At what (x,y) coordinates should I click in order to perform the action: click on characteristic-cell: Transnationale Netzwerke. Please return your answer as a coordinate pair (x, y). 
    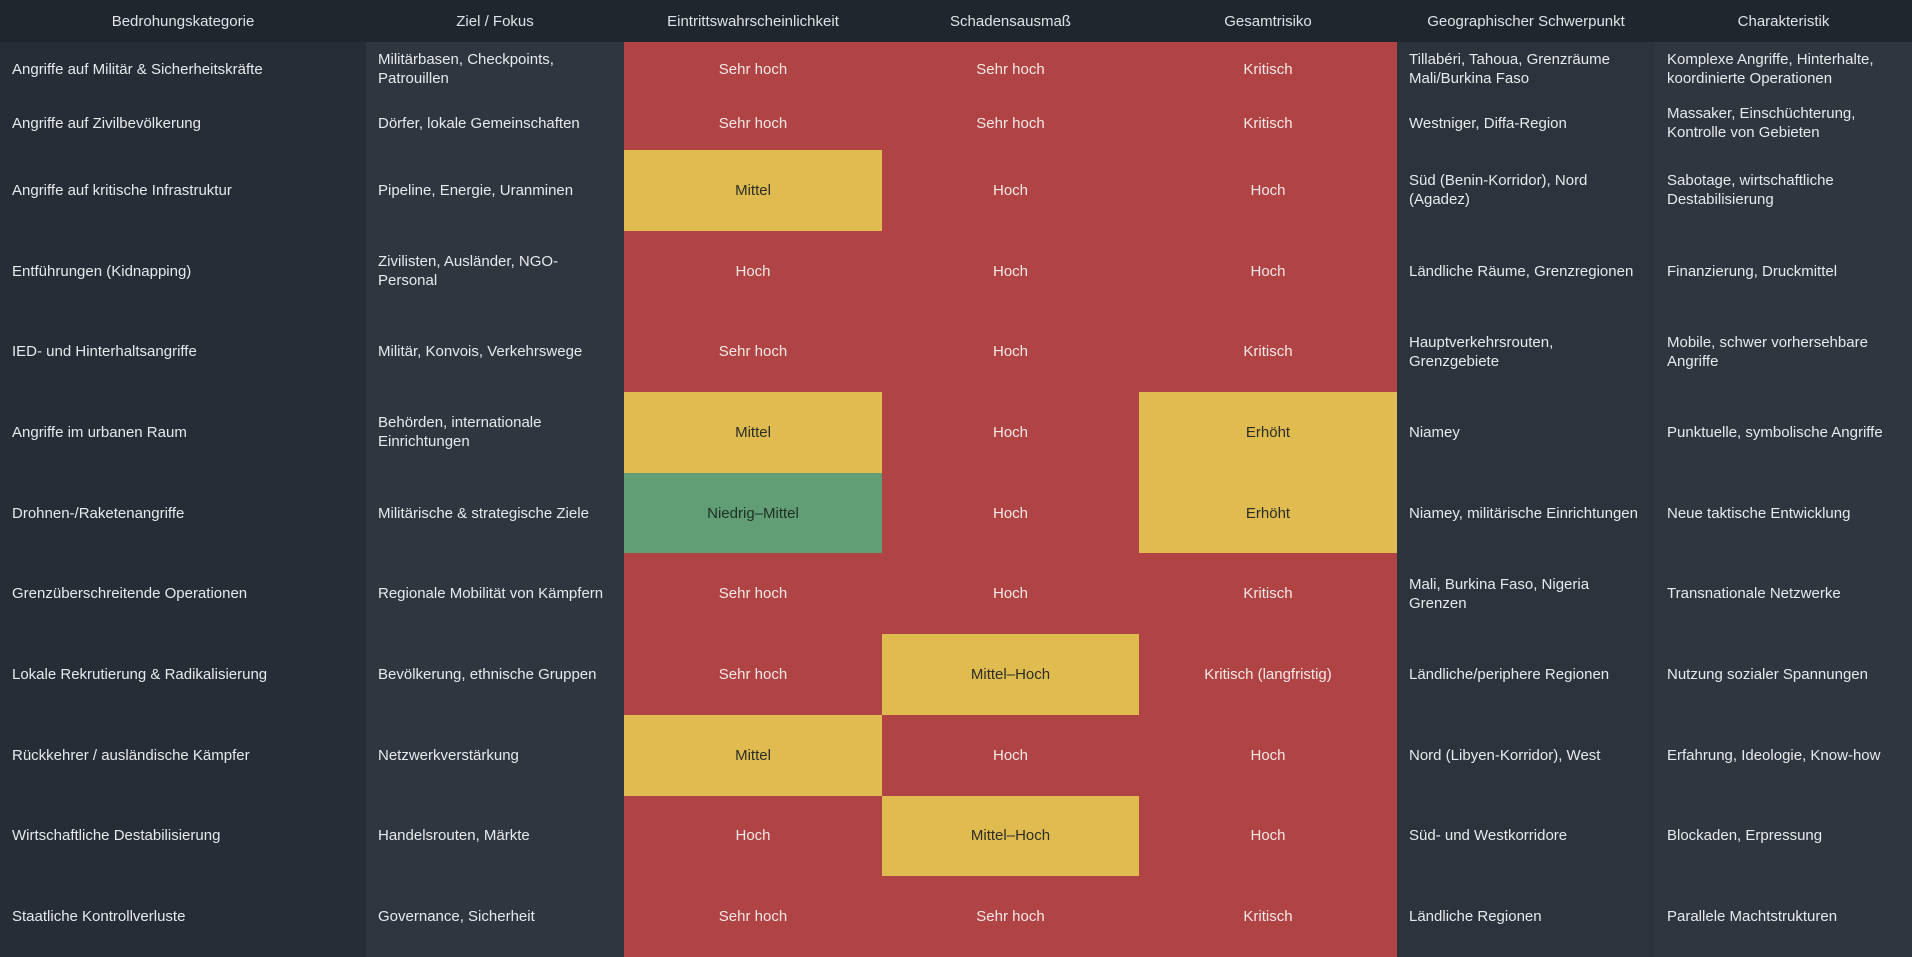
    Looking at the image, I should click on (1783, 594).